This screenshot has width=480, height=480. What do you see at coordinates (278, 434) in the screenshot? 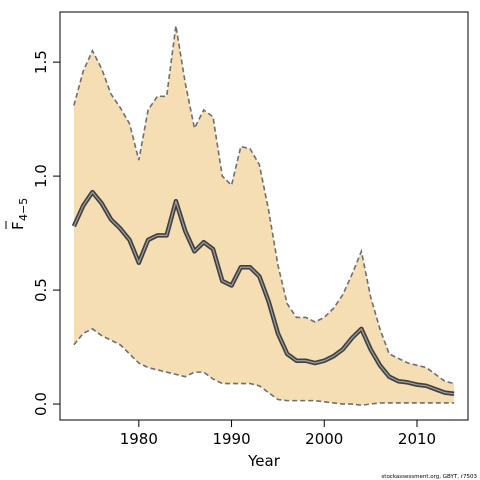
I see `x-axis: 1980 1990 2000 2010` at bounding box center [278, 434].